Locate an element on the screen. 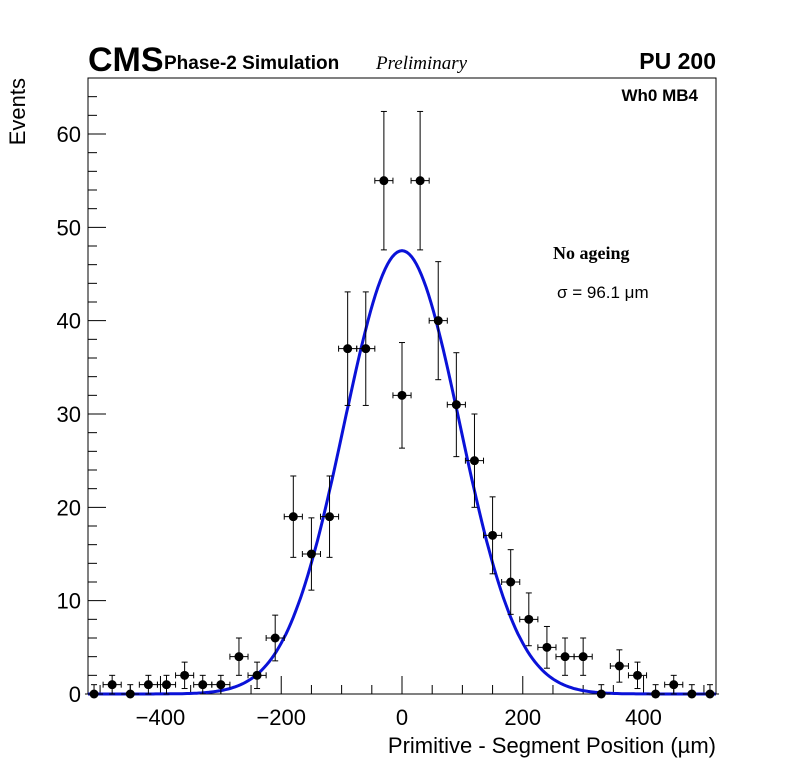  y-tick-label: 40 is located at coordinates (69, 321).